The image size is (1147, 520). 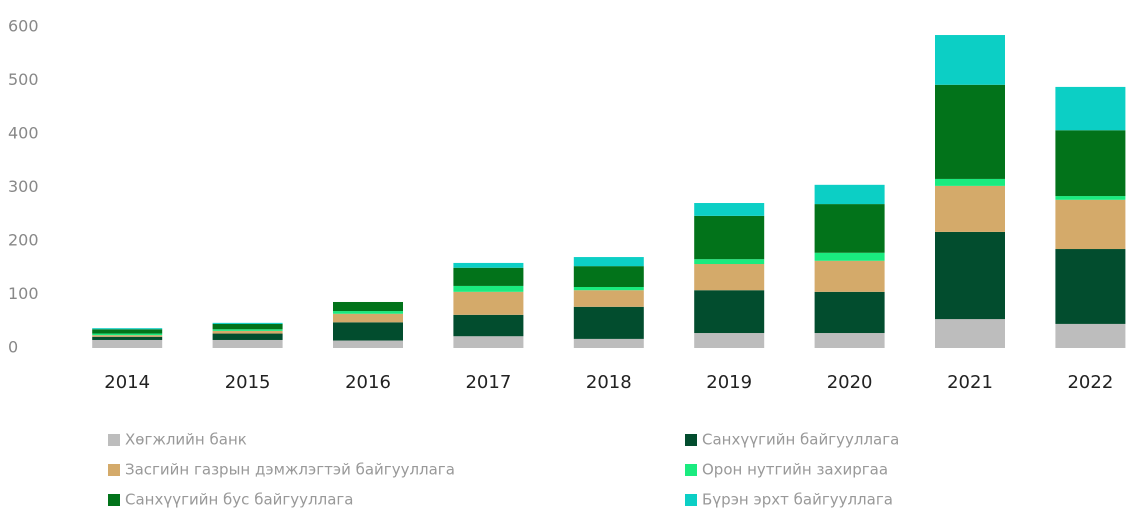 I want to click on y-tick-label: 300, so click(x=23, y=186).